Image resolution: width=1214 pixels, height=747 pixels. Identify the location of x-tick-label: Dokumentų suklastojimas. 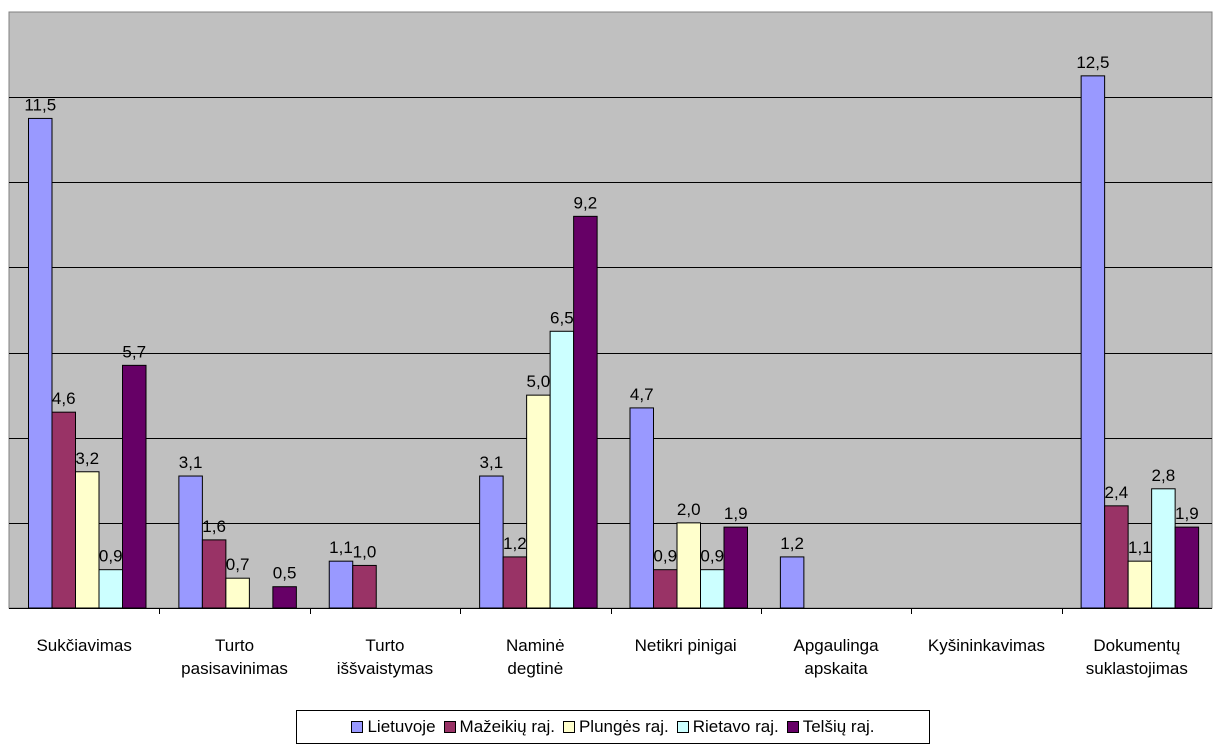
(1137, 657).